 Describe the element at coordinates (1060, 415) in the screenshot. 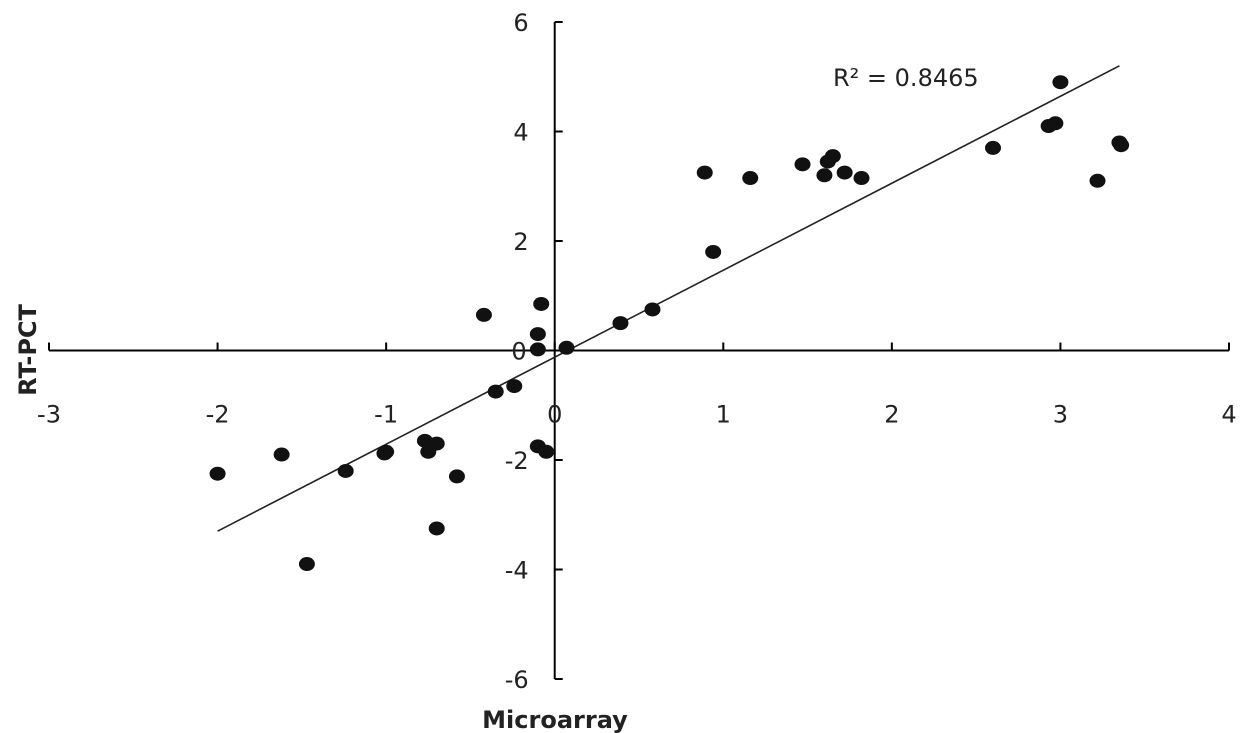

I see `x-tick-label: 3` at that location.